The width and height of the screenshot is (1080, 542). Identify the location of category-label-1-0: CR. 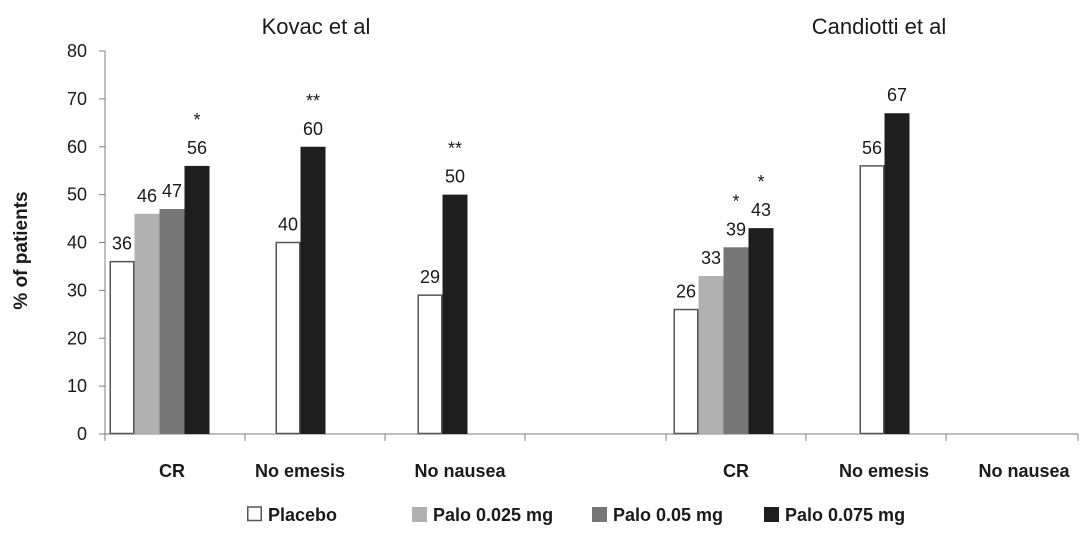
(736, 471).